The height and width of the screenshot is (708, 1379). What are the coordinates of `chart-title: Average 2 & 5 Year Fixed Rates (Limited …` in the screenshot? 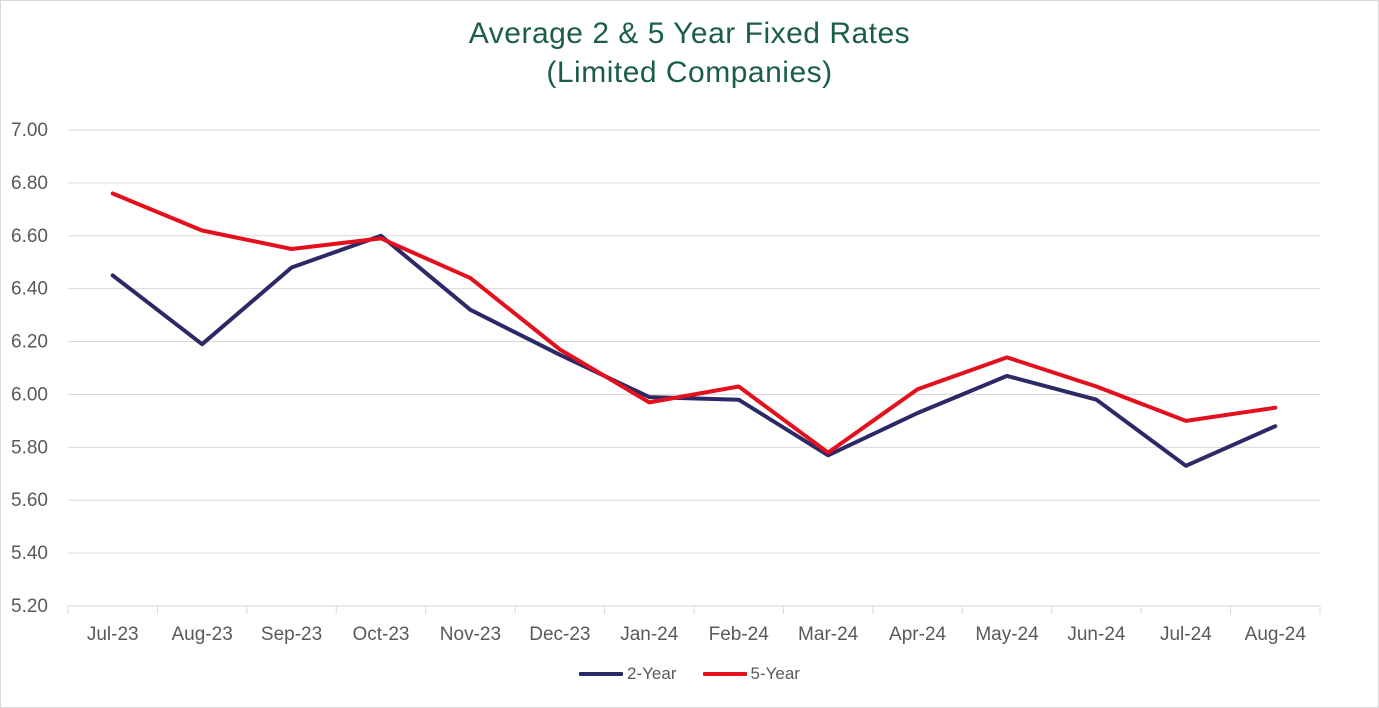 It's located at (689, 53).